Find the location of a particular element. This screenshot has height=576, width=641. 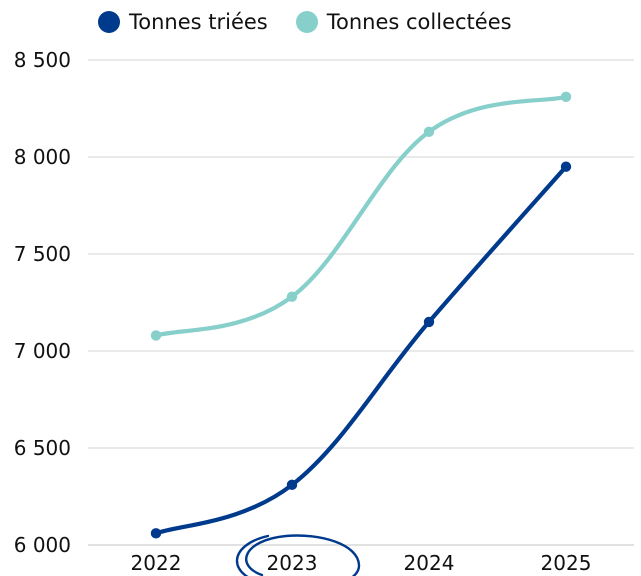

legend-item-tonnes-collectees: Tonnes collectées is located at coordinates (403, 21).